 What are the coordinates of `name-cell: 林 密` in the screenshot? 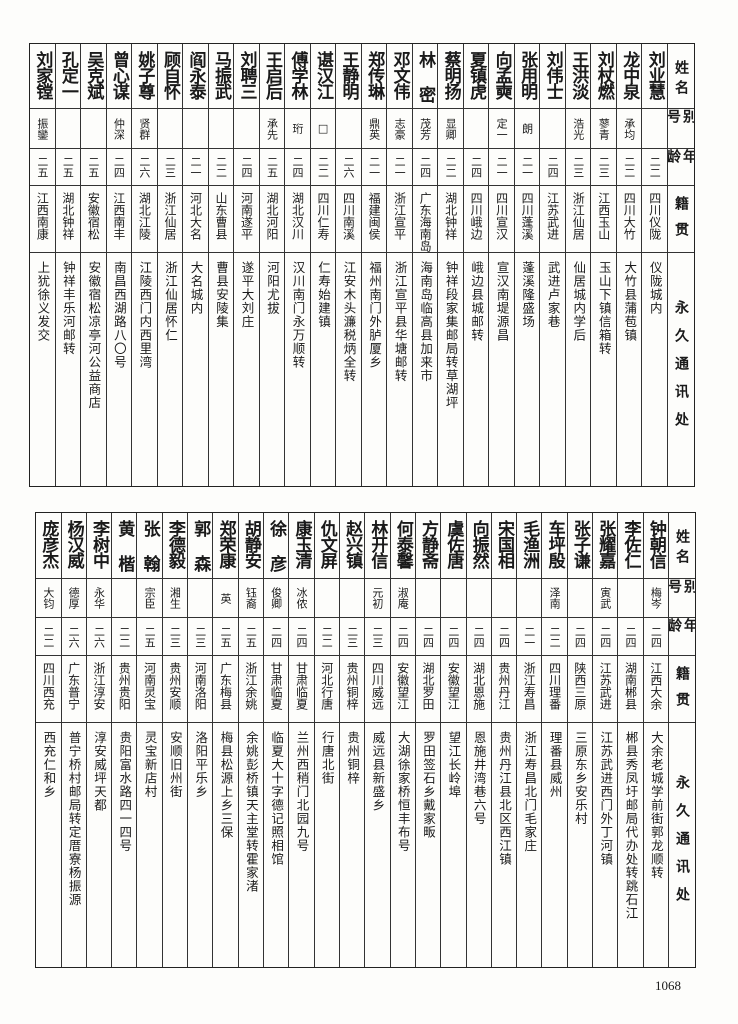 It's located at (425, 76).